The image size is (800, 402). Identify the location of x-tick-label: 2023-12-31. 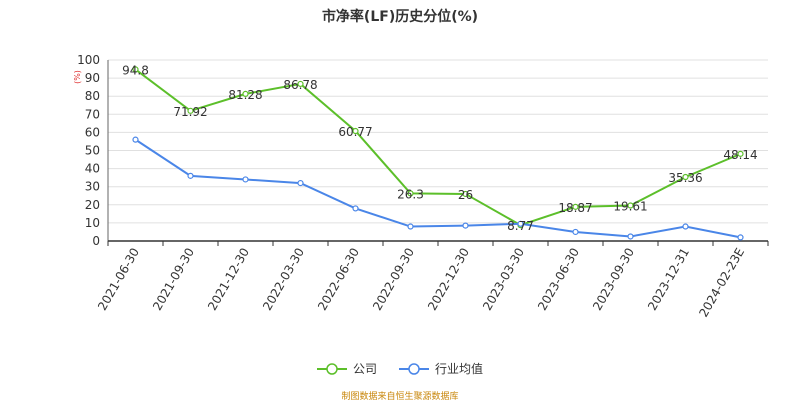
(668, 279).